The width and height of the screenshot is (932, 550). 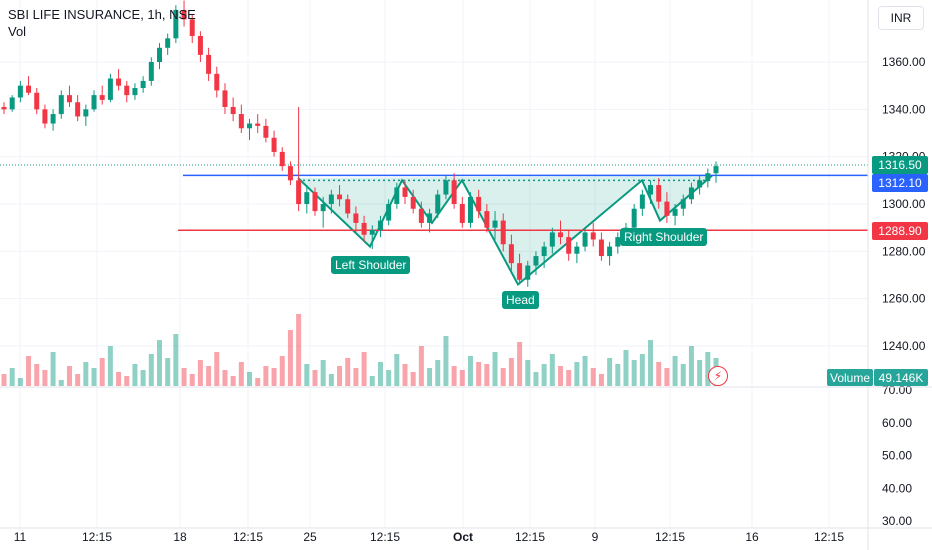 What do you see at coordinates (17, 31) in the screenshot?
I see `volume-legend: Vol` at bounding box center [17, 31].